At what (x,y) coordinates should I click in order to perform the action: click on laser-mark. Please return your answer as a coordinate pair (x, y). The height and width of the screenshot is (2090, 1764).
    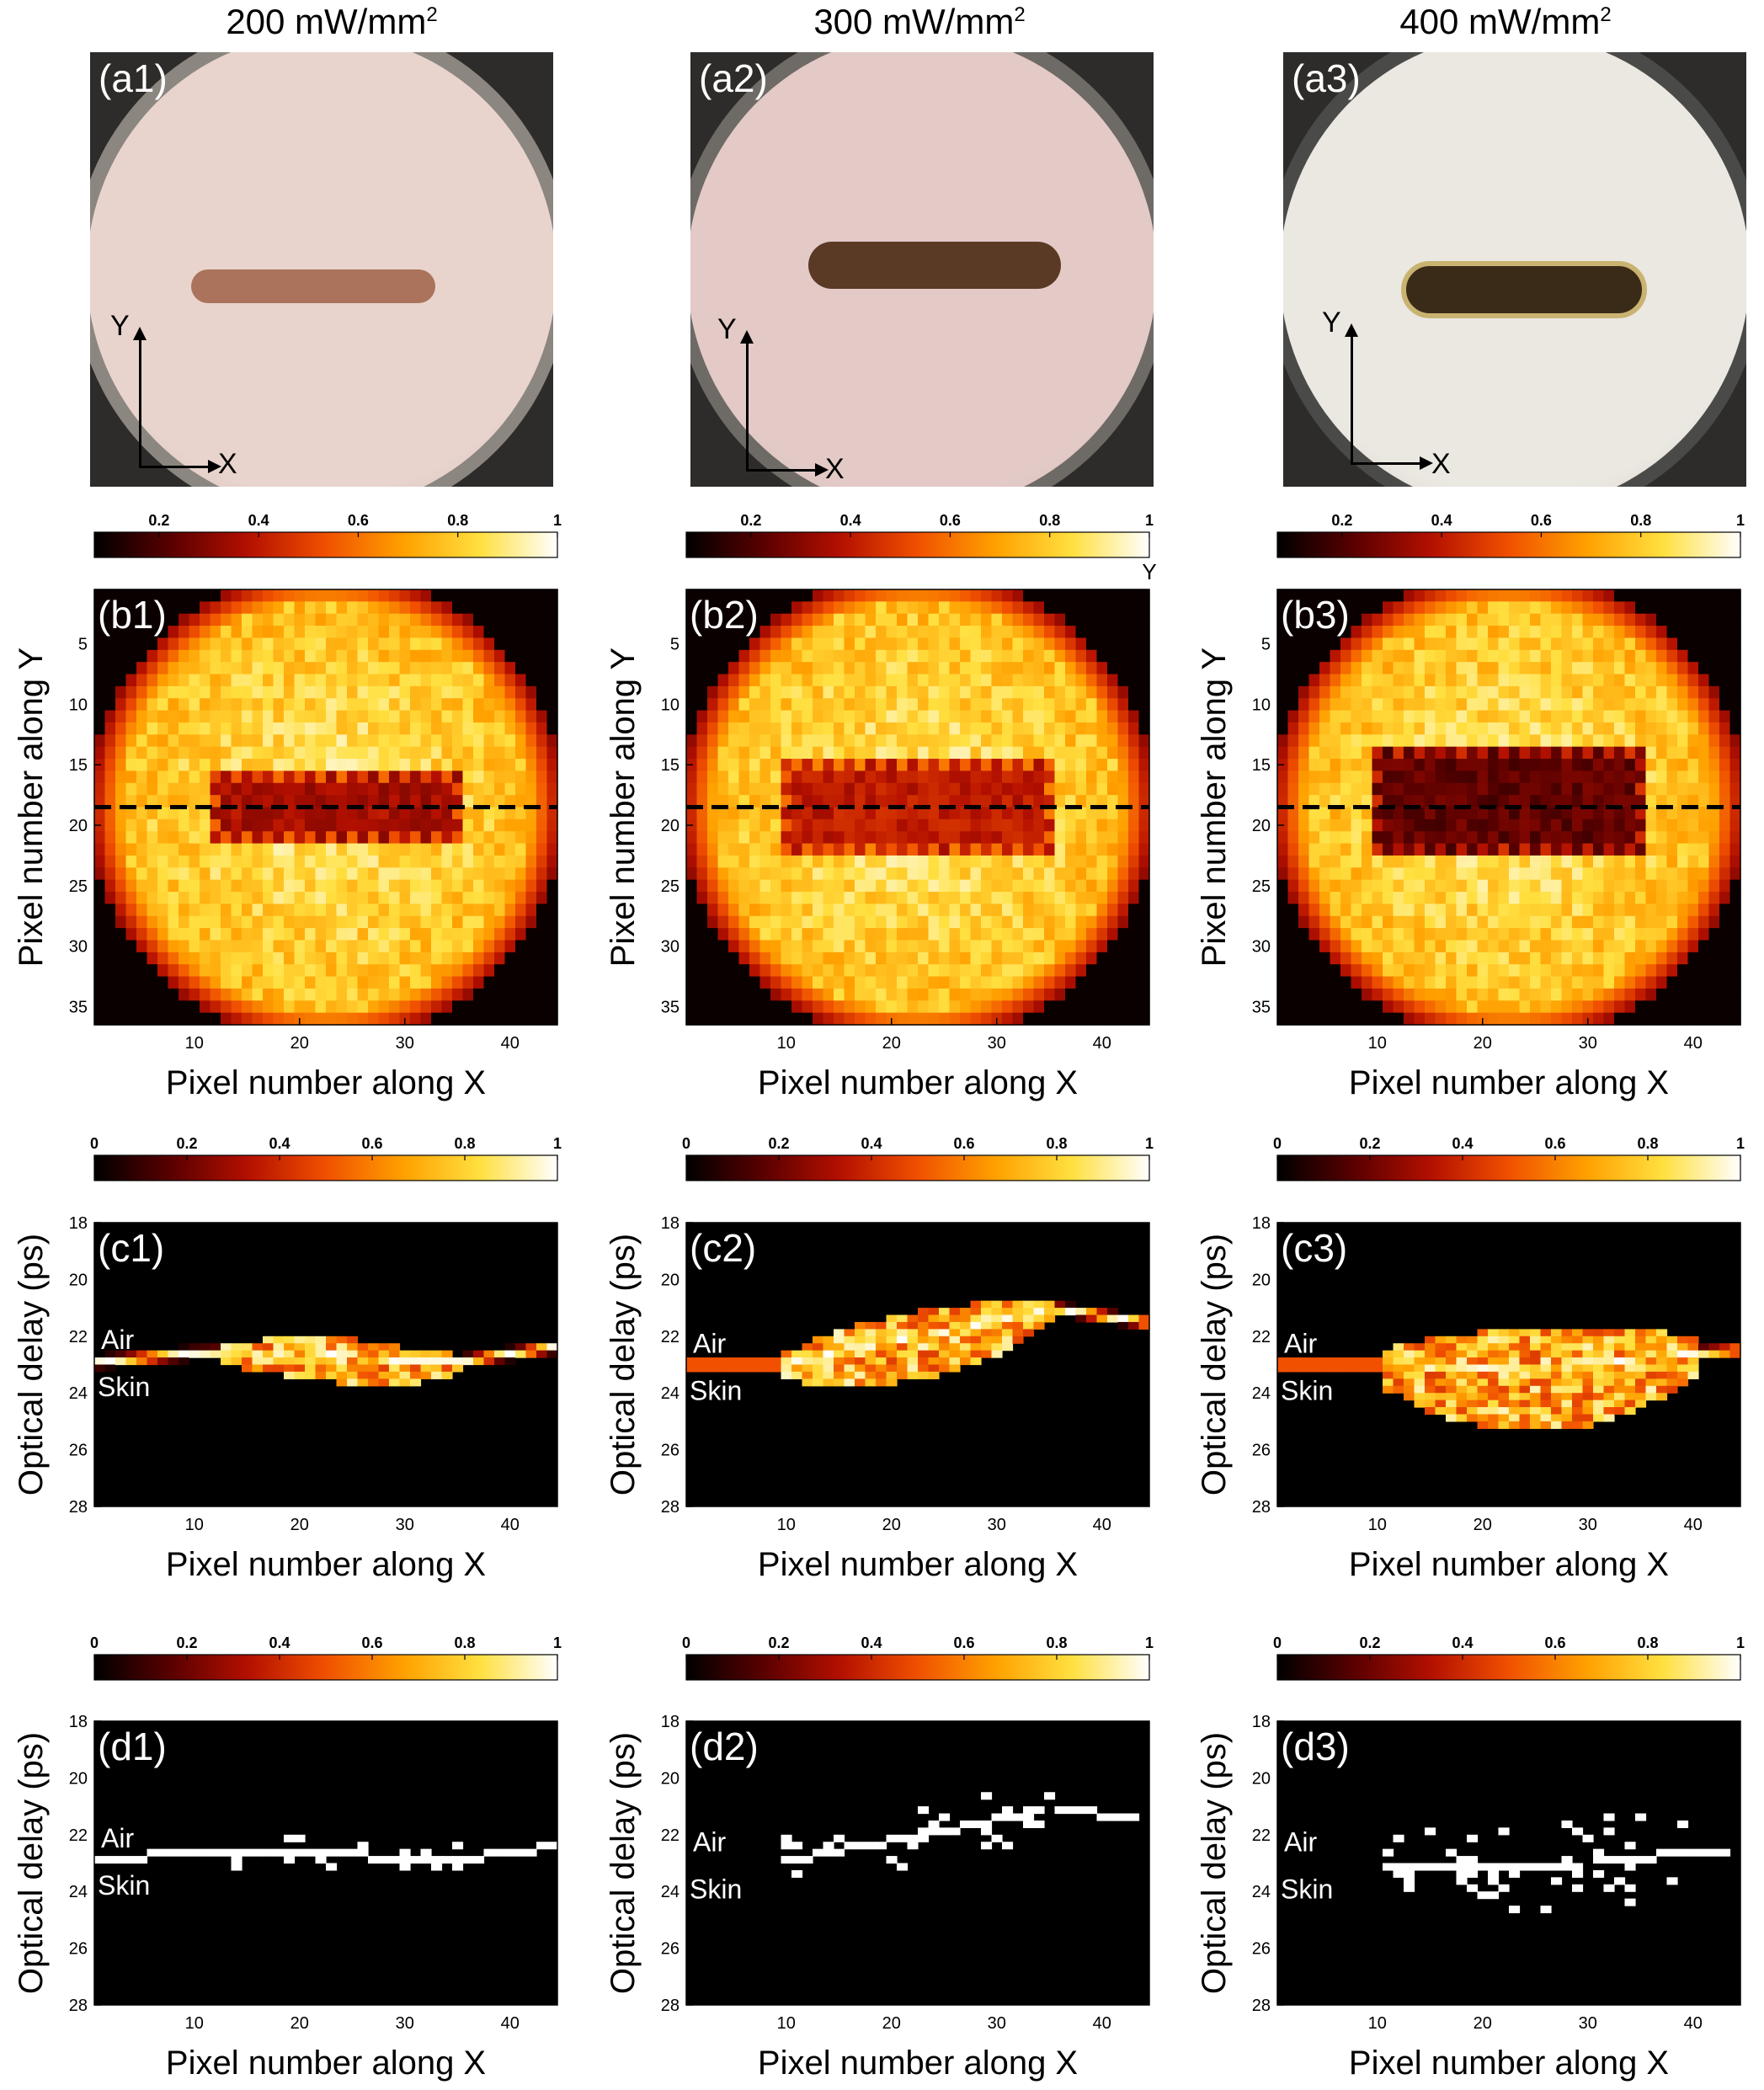
    Looking at the image, I should click on (934, 265).